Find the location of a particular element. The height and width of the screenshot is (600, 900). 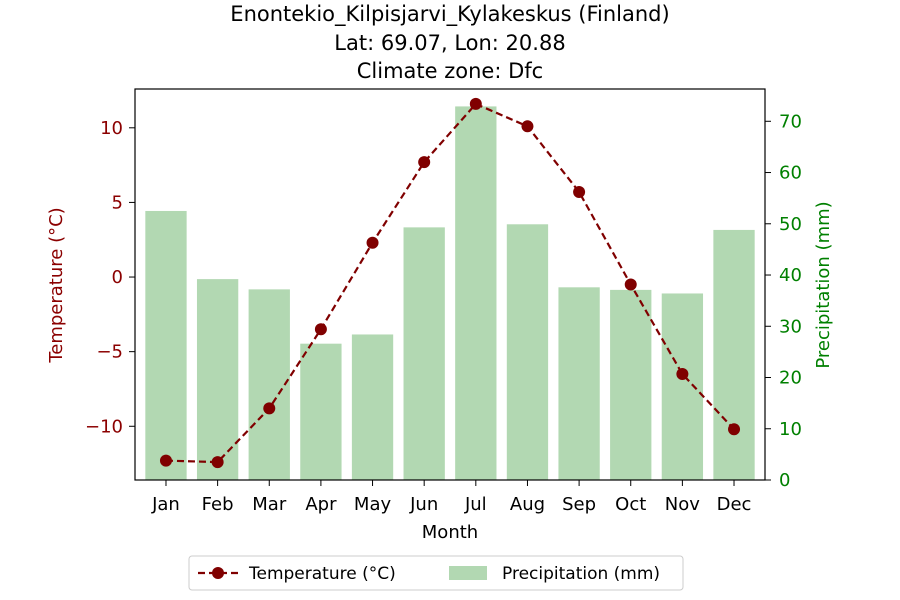

precipitation-bar-mar is located at coordinates (269, 384).